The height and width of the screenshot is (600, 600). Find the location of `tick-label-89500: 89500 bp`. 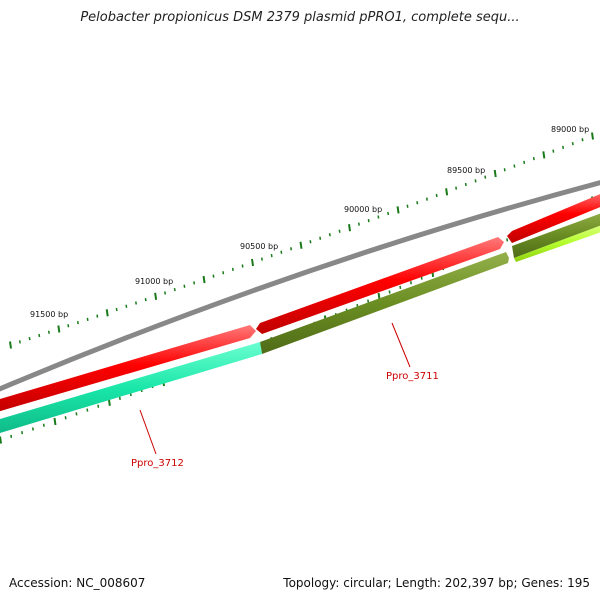

tick-label-89500: 89500 bp is located at coordinates (466, 170).